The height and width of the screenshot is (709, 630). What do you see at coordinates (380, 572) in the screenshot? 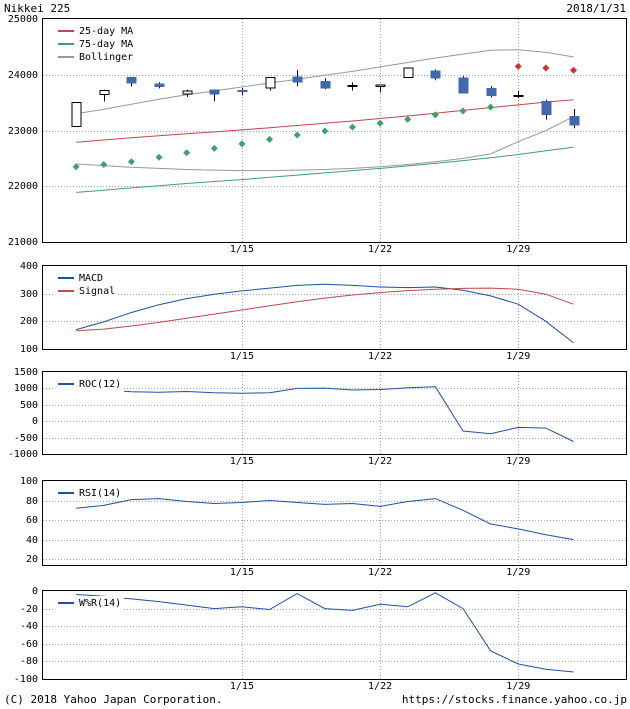
I see `rsi-x-tick-label: 1/22` at bounding box center [380, 572].